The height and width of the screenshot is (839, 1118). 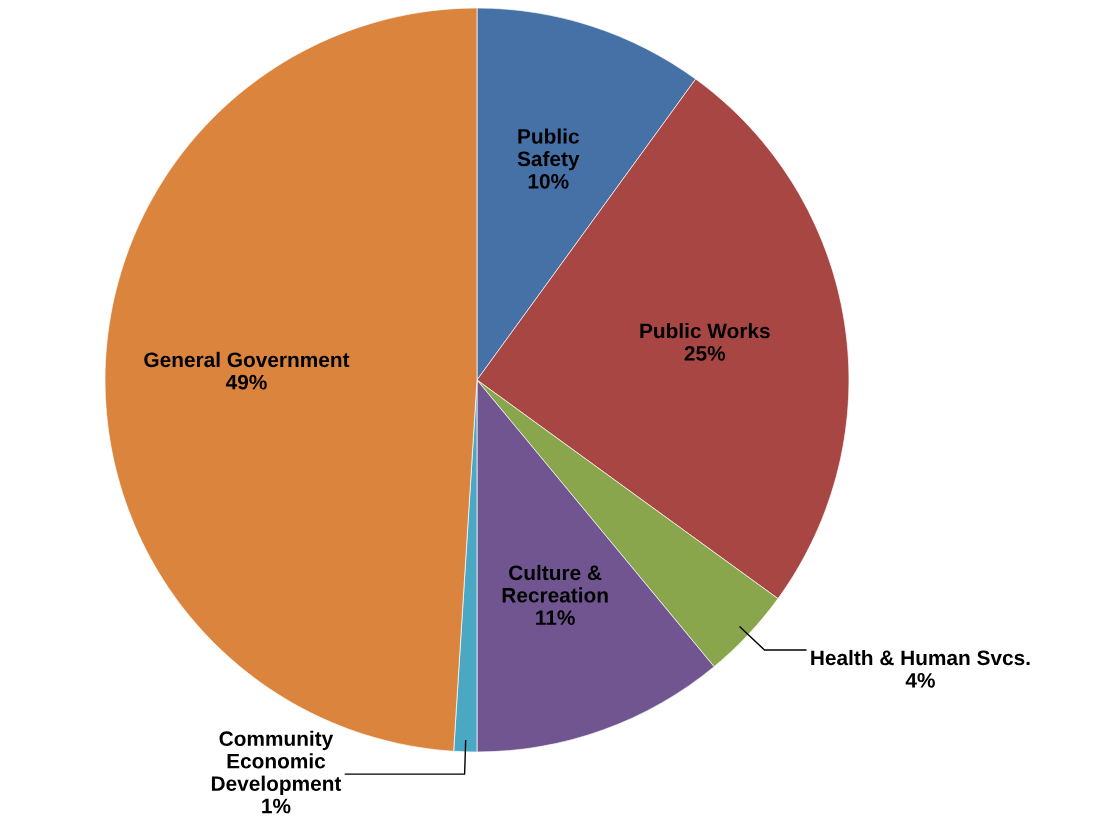 I want to click on data-label: 49%, so click(x=246, y=382).